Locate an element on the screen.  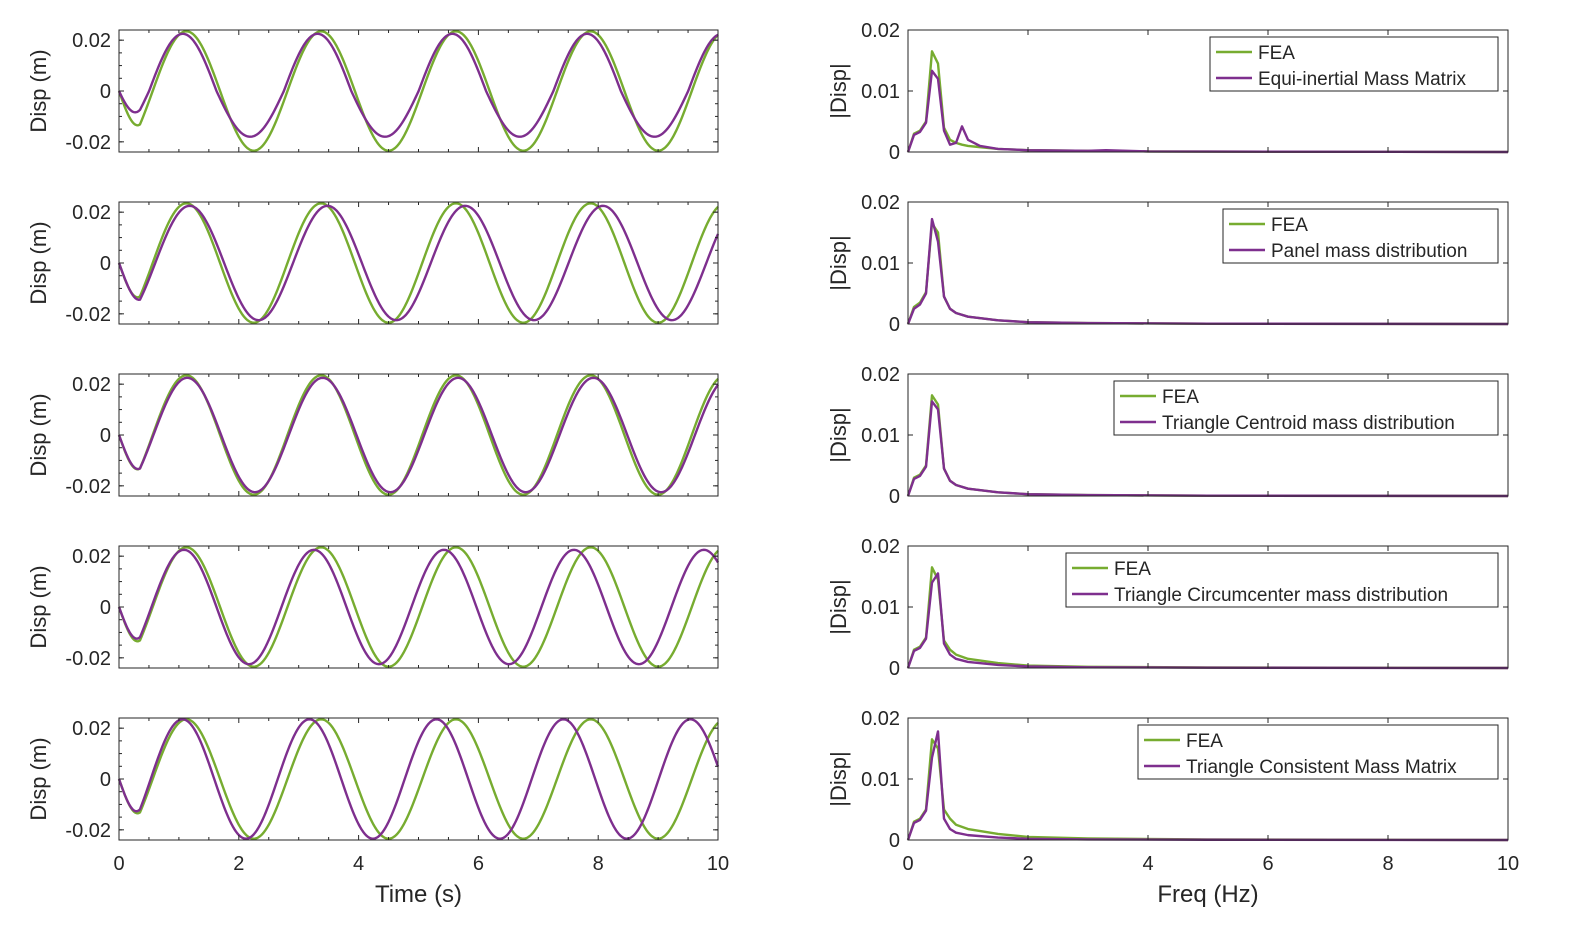
time-panel-2: -0.02 0 0.02 Disp (m) is located at coordinates (373, 263).